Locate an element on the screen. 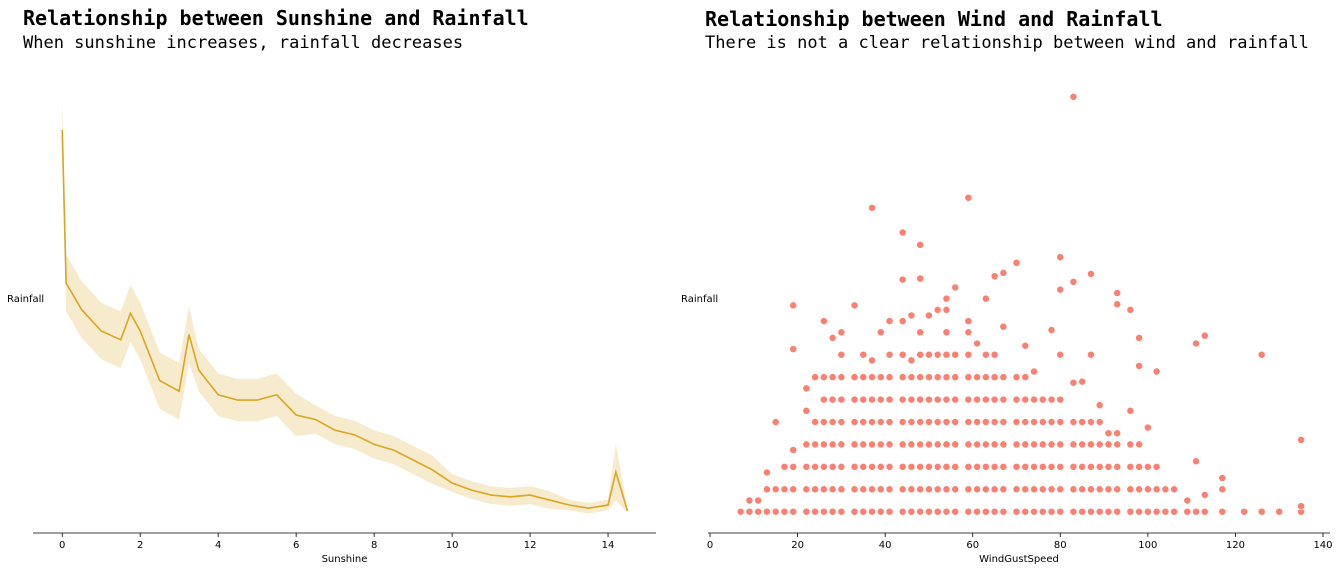  x-tick-label: 140 is located at coordinates (1322, 545).